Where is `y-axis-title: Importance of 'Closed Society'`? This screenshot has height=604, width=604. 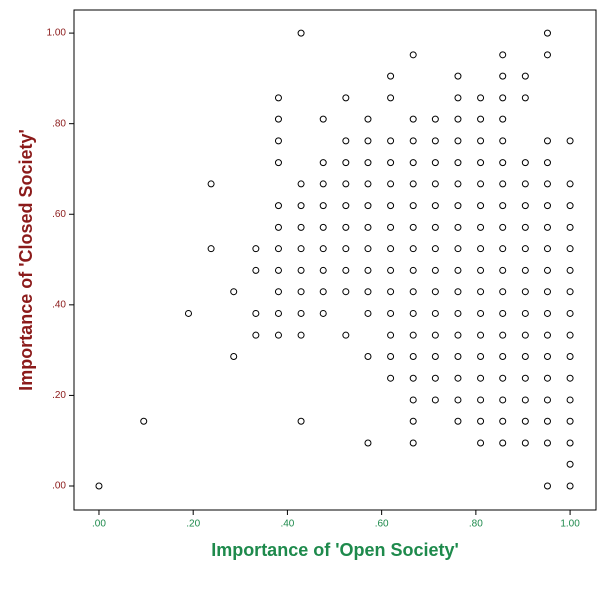
y-axis-title: Importance of 'Closed Society' is located at coordinates (26, 260).